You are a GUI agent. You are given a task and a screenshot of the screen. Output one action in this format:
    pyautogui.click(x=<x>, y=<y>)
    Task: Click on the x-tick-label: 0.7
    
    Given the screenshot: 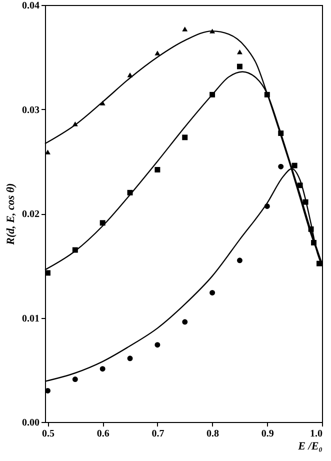 What is the action you would take?
    pyautogui.click(x=158, y=434)
    